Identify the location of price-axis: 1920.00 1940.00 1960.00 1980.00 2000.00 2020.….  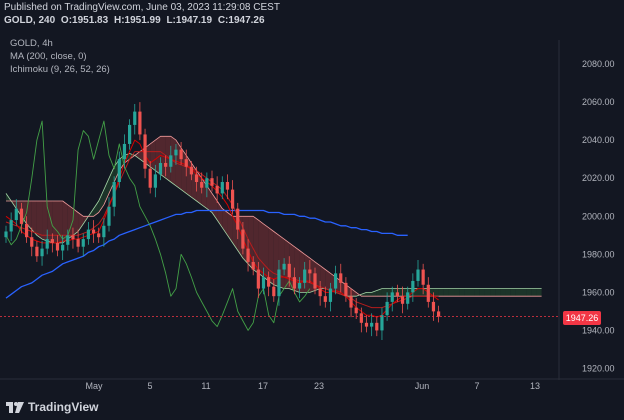
(598, 216).